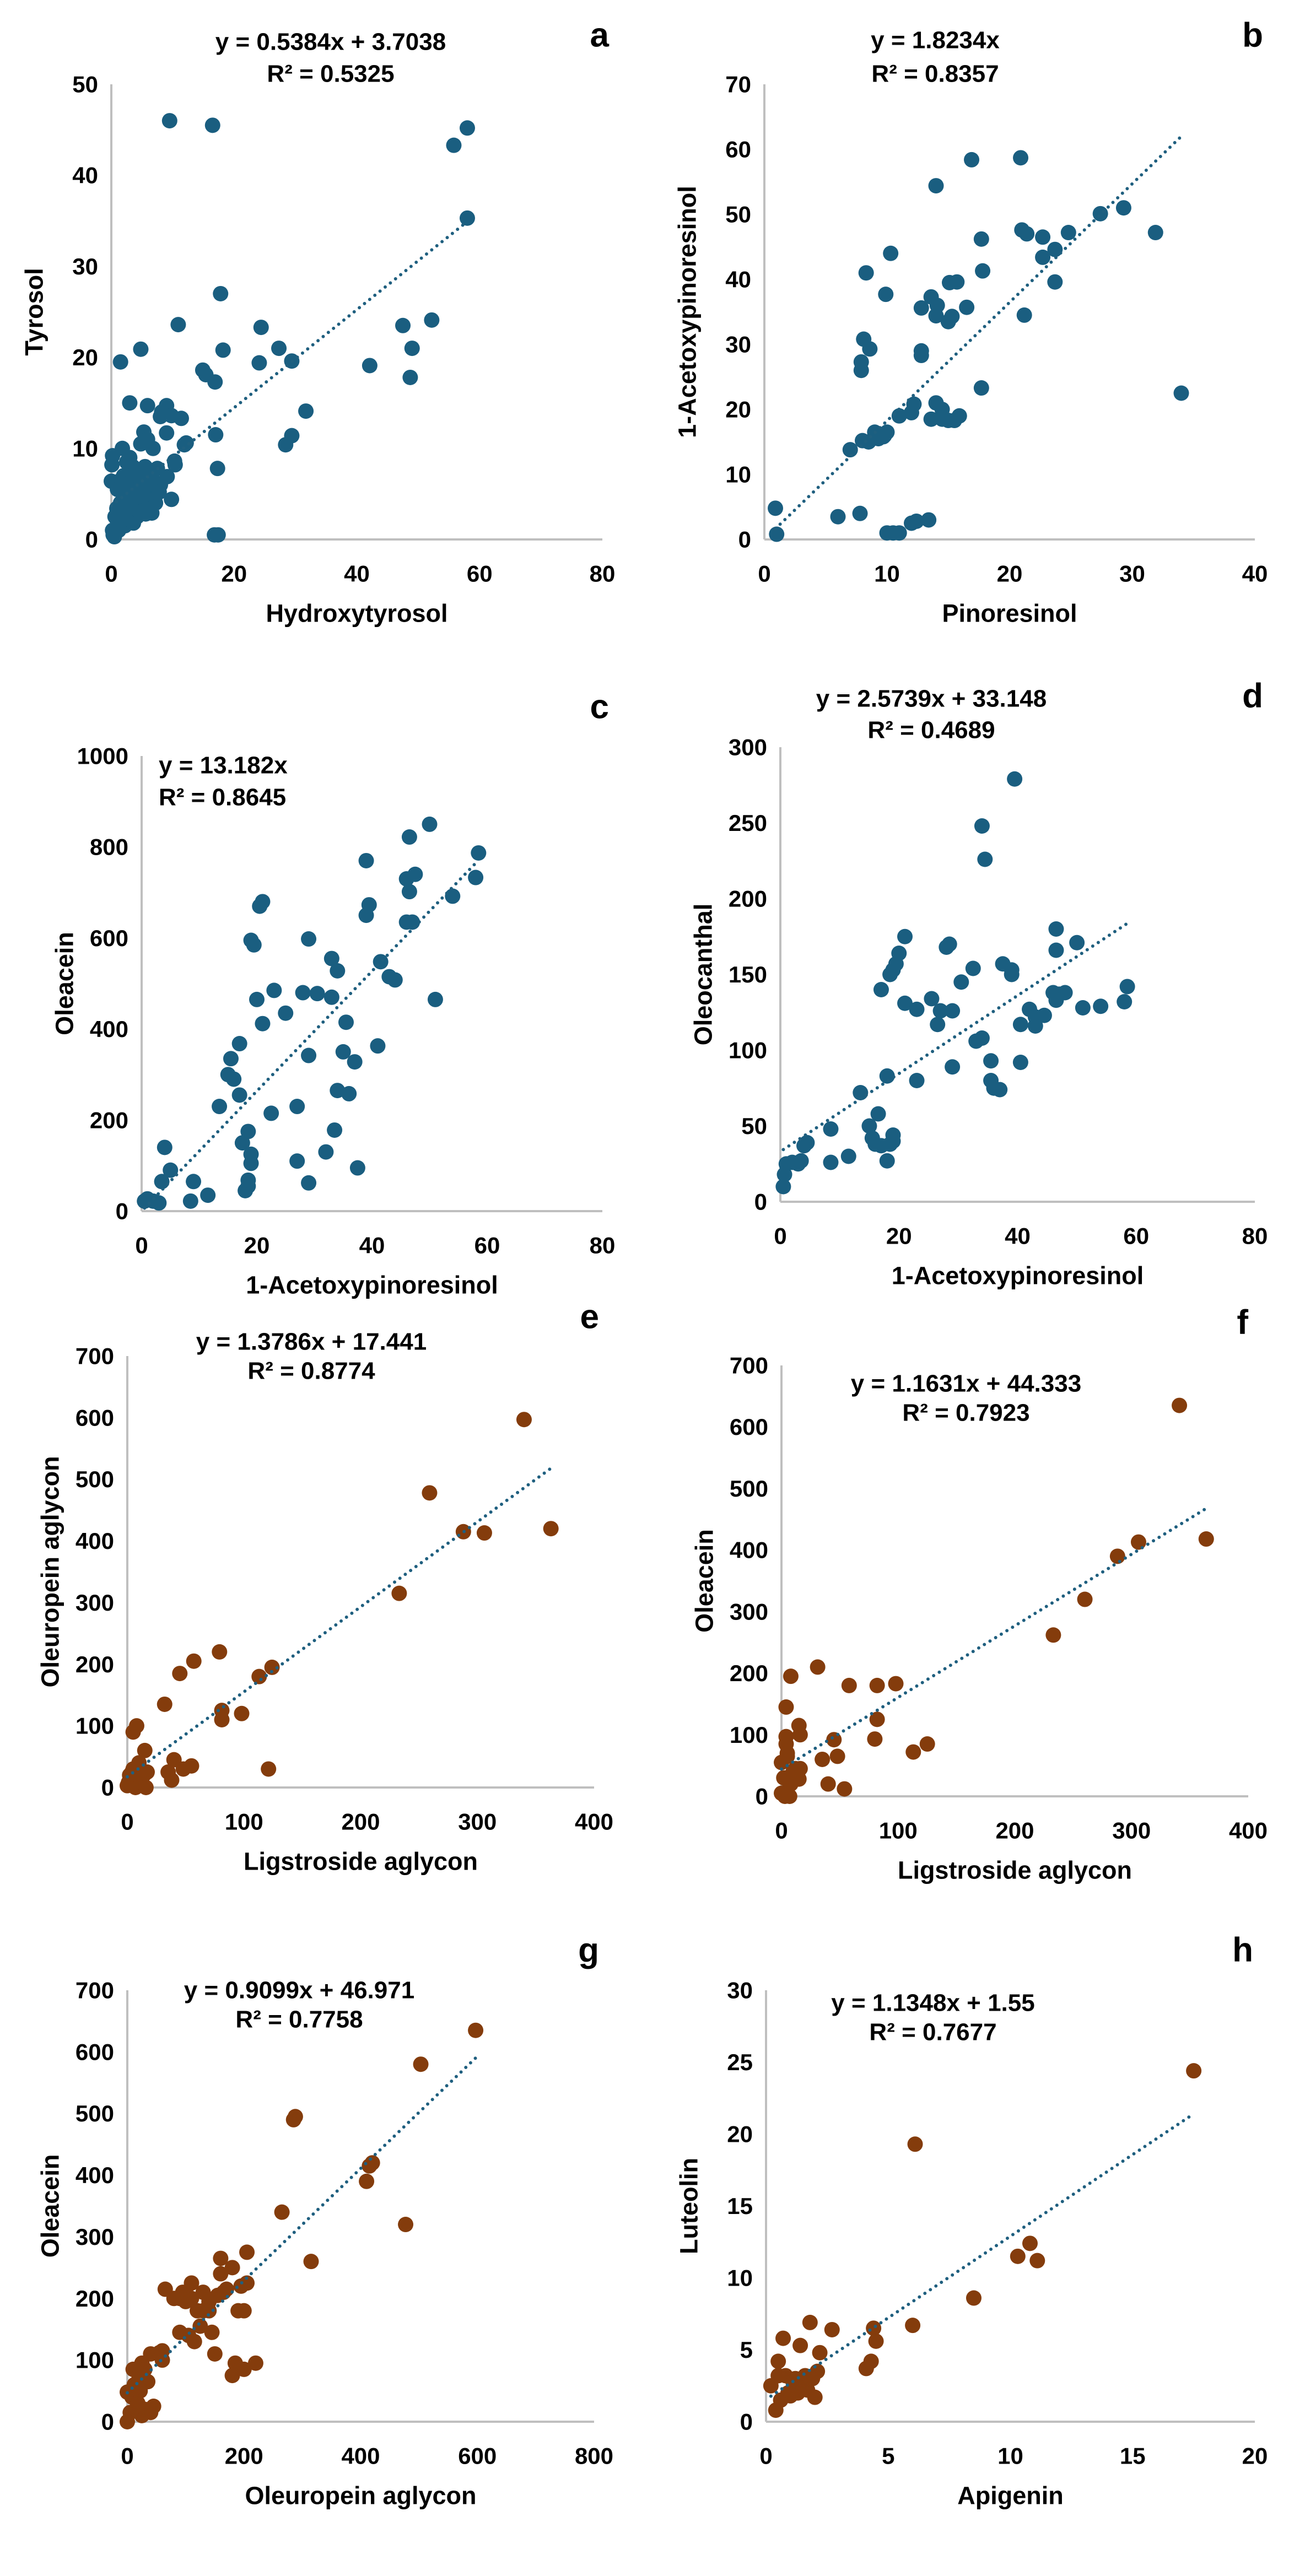 The height and width of the screenshot is (2576, 1305). What do you see at coordinates (1252, 36) in the screenshot?
I see `panel-letter: b` at bounding box center [1252, 36].